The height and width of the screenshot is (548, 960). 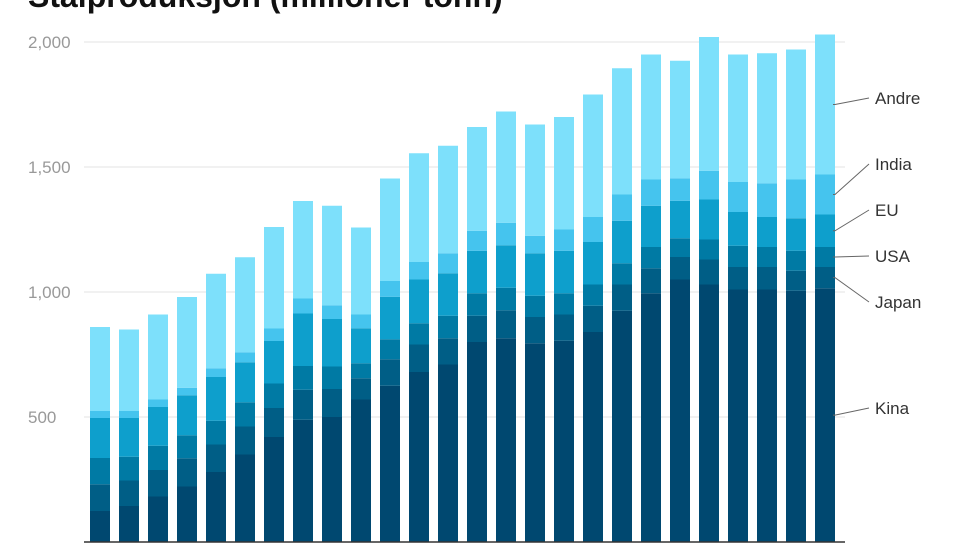 I want to click on legend-leader-andre, so click(x=851, y=101).